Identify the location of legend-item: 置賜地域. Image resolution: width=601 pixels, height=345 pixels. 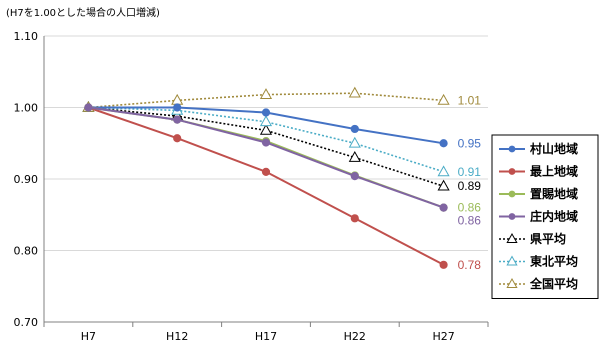
(538, 193).